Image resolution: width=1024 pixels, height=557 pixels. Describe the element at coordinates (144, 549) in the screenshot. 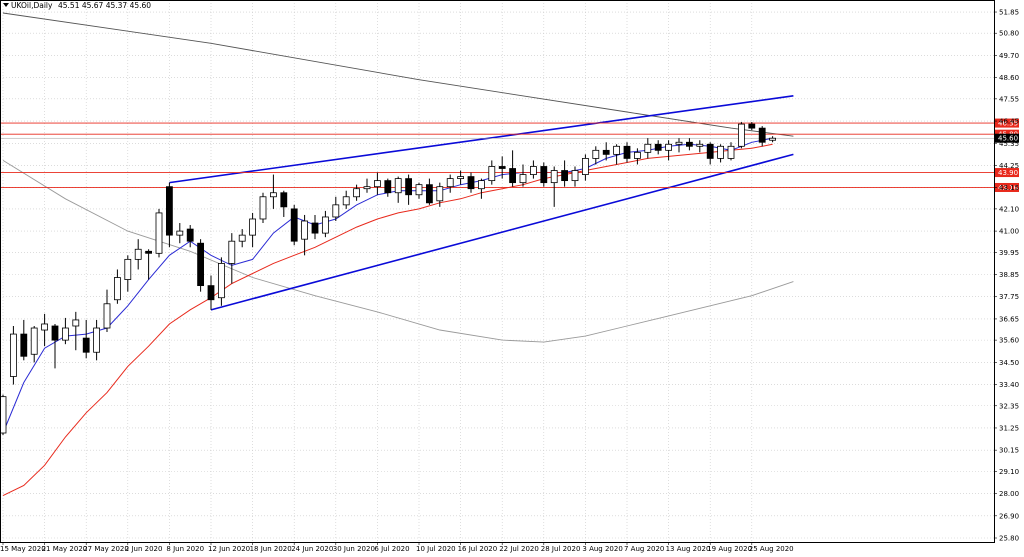

I see `x-tick-label: 2 Jun 2020` at that location.